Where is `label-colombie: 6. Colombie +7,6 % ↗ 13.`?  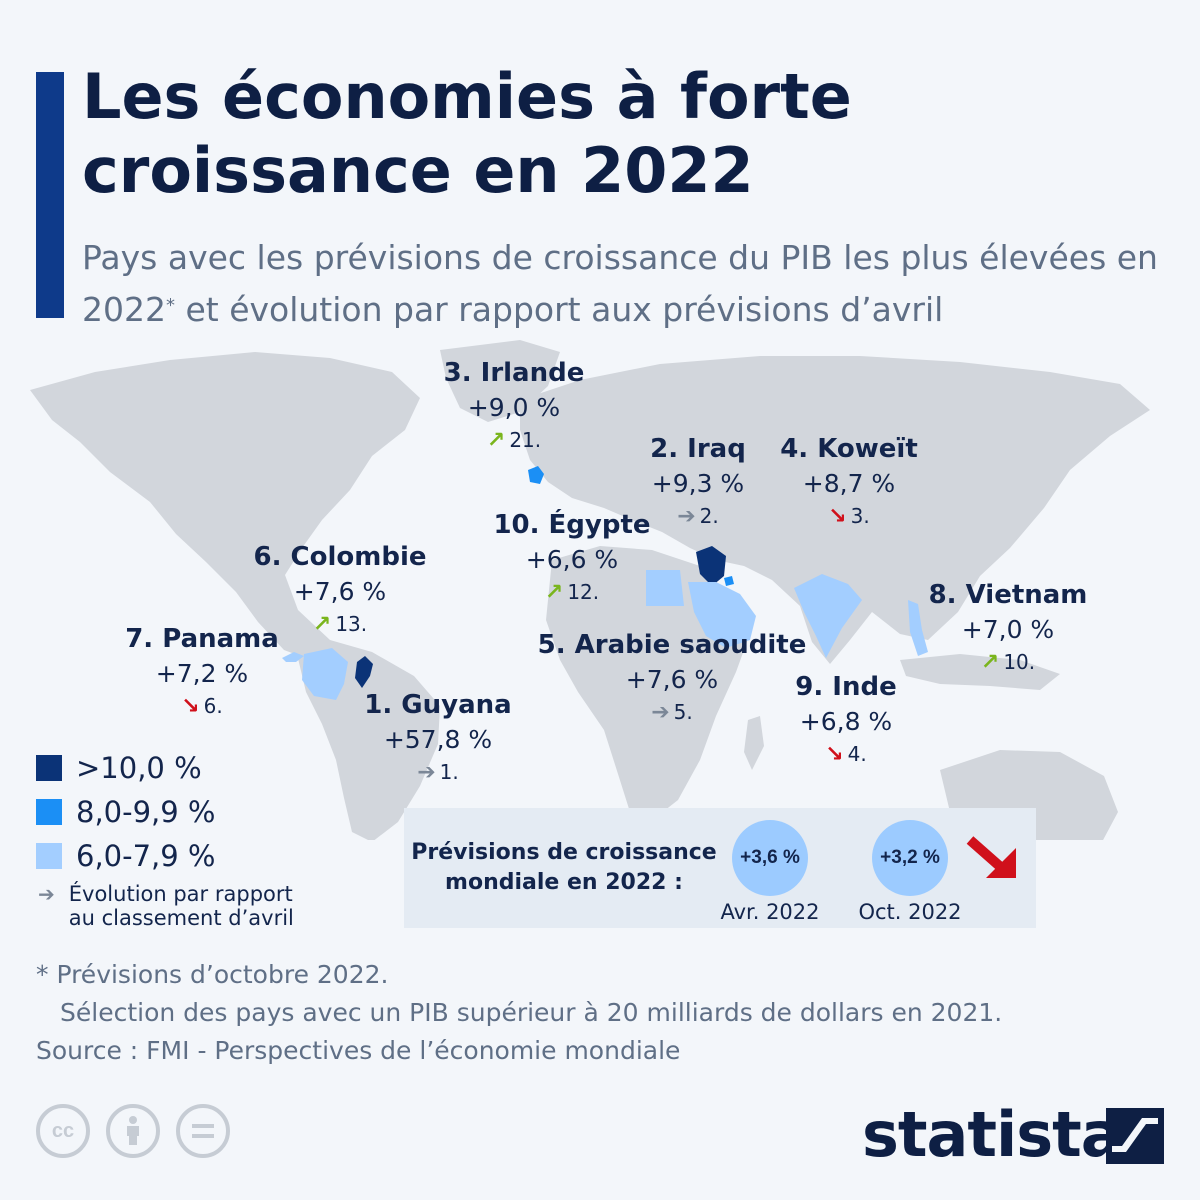 label-colombie: 6. Colombie +7,6 % ↗ 13. is located at coordinates (340, 589).